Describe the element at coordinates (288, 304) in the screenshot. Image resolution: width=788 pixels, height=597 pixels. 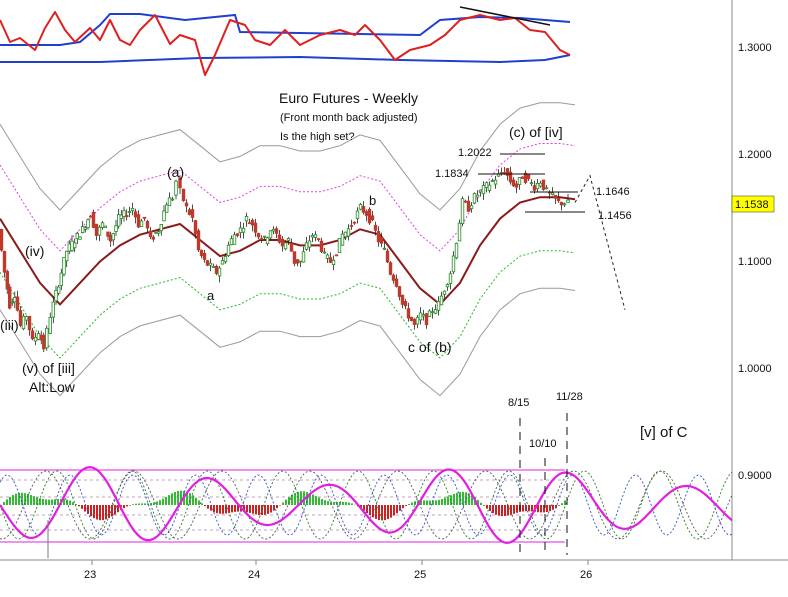
I see `inner-lower-envelope` at that location.